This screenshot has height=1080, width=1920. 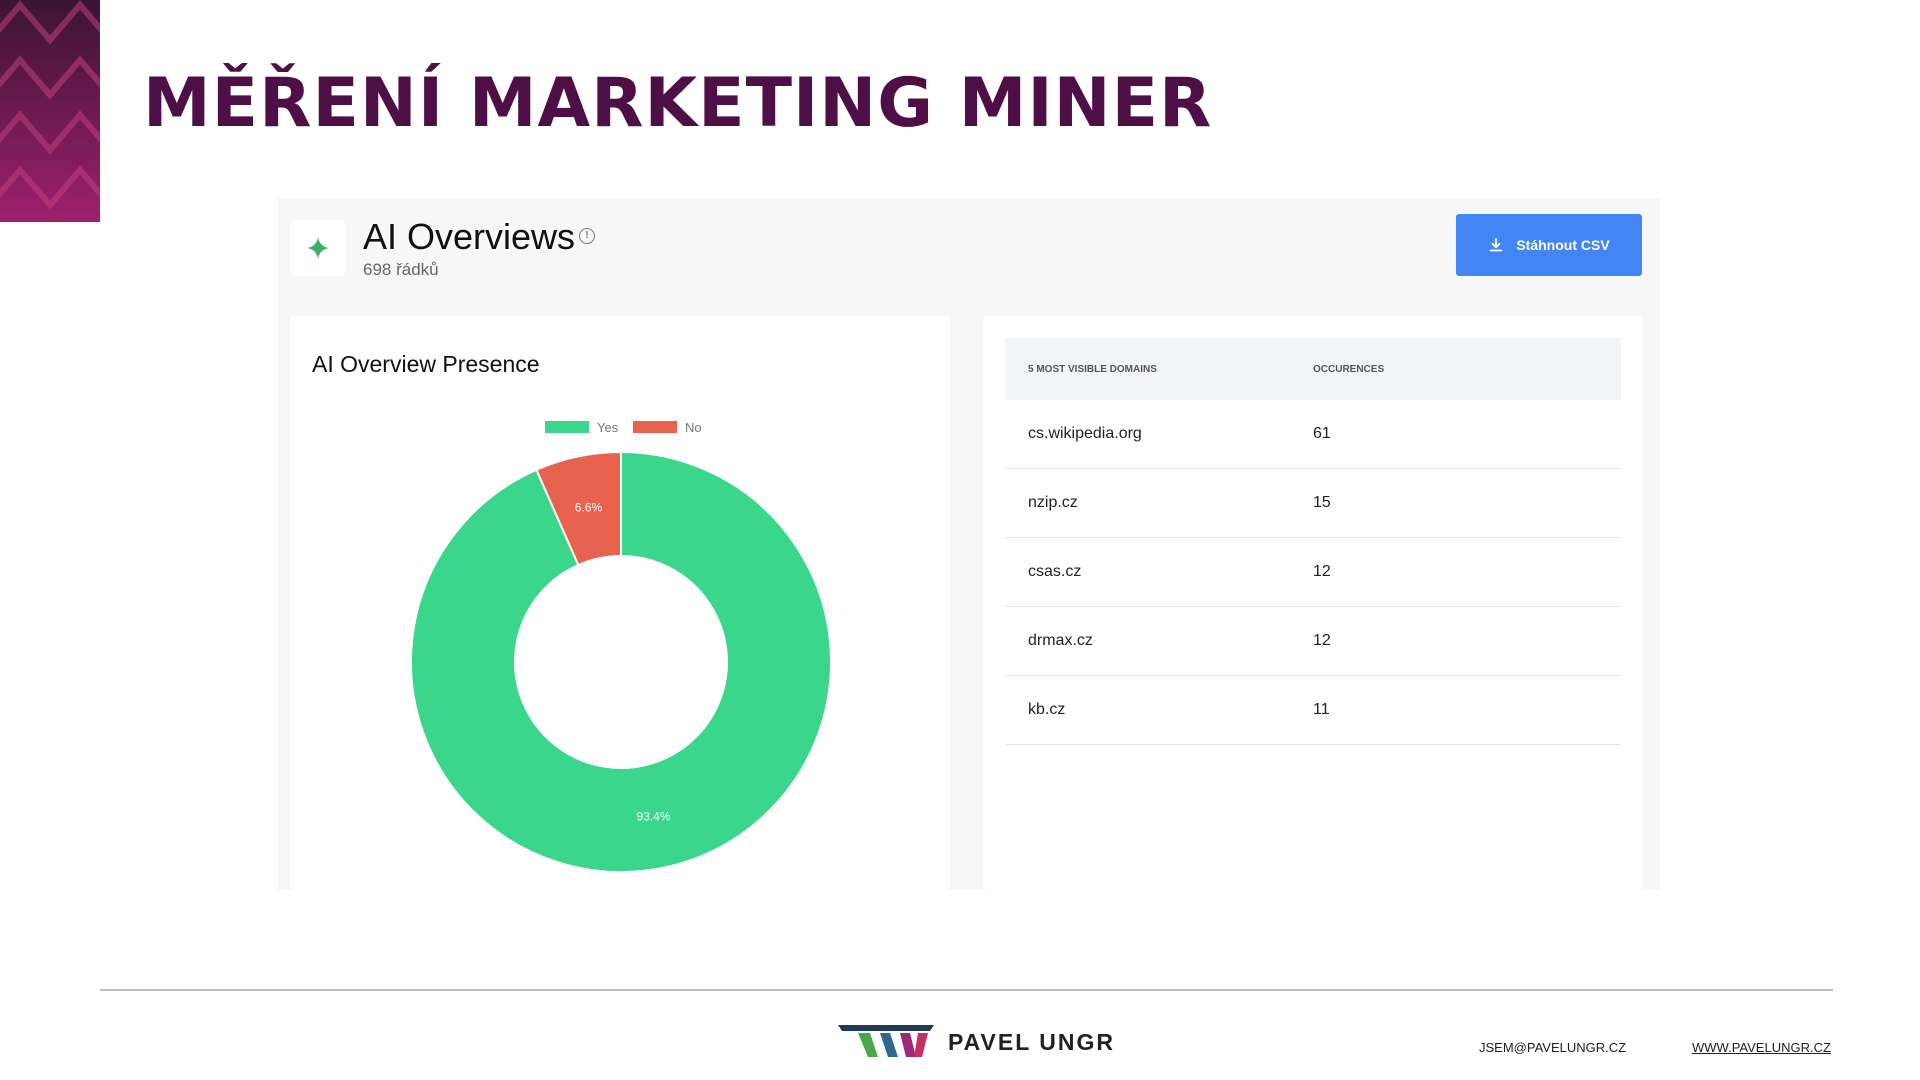 What do you see at coordinates (1322, 502) in the screenshot?
I see `occurence-cell: 15` at bounding box center [1322, 502].